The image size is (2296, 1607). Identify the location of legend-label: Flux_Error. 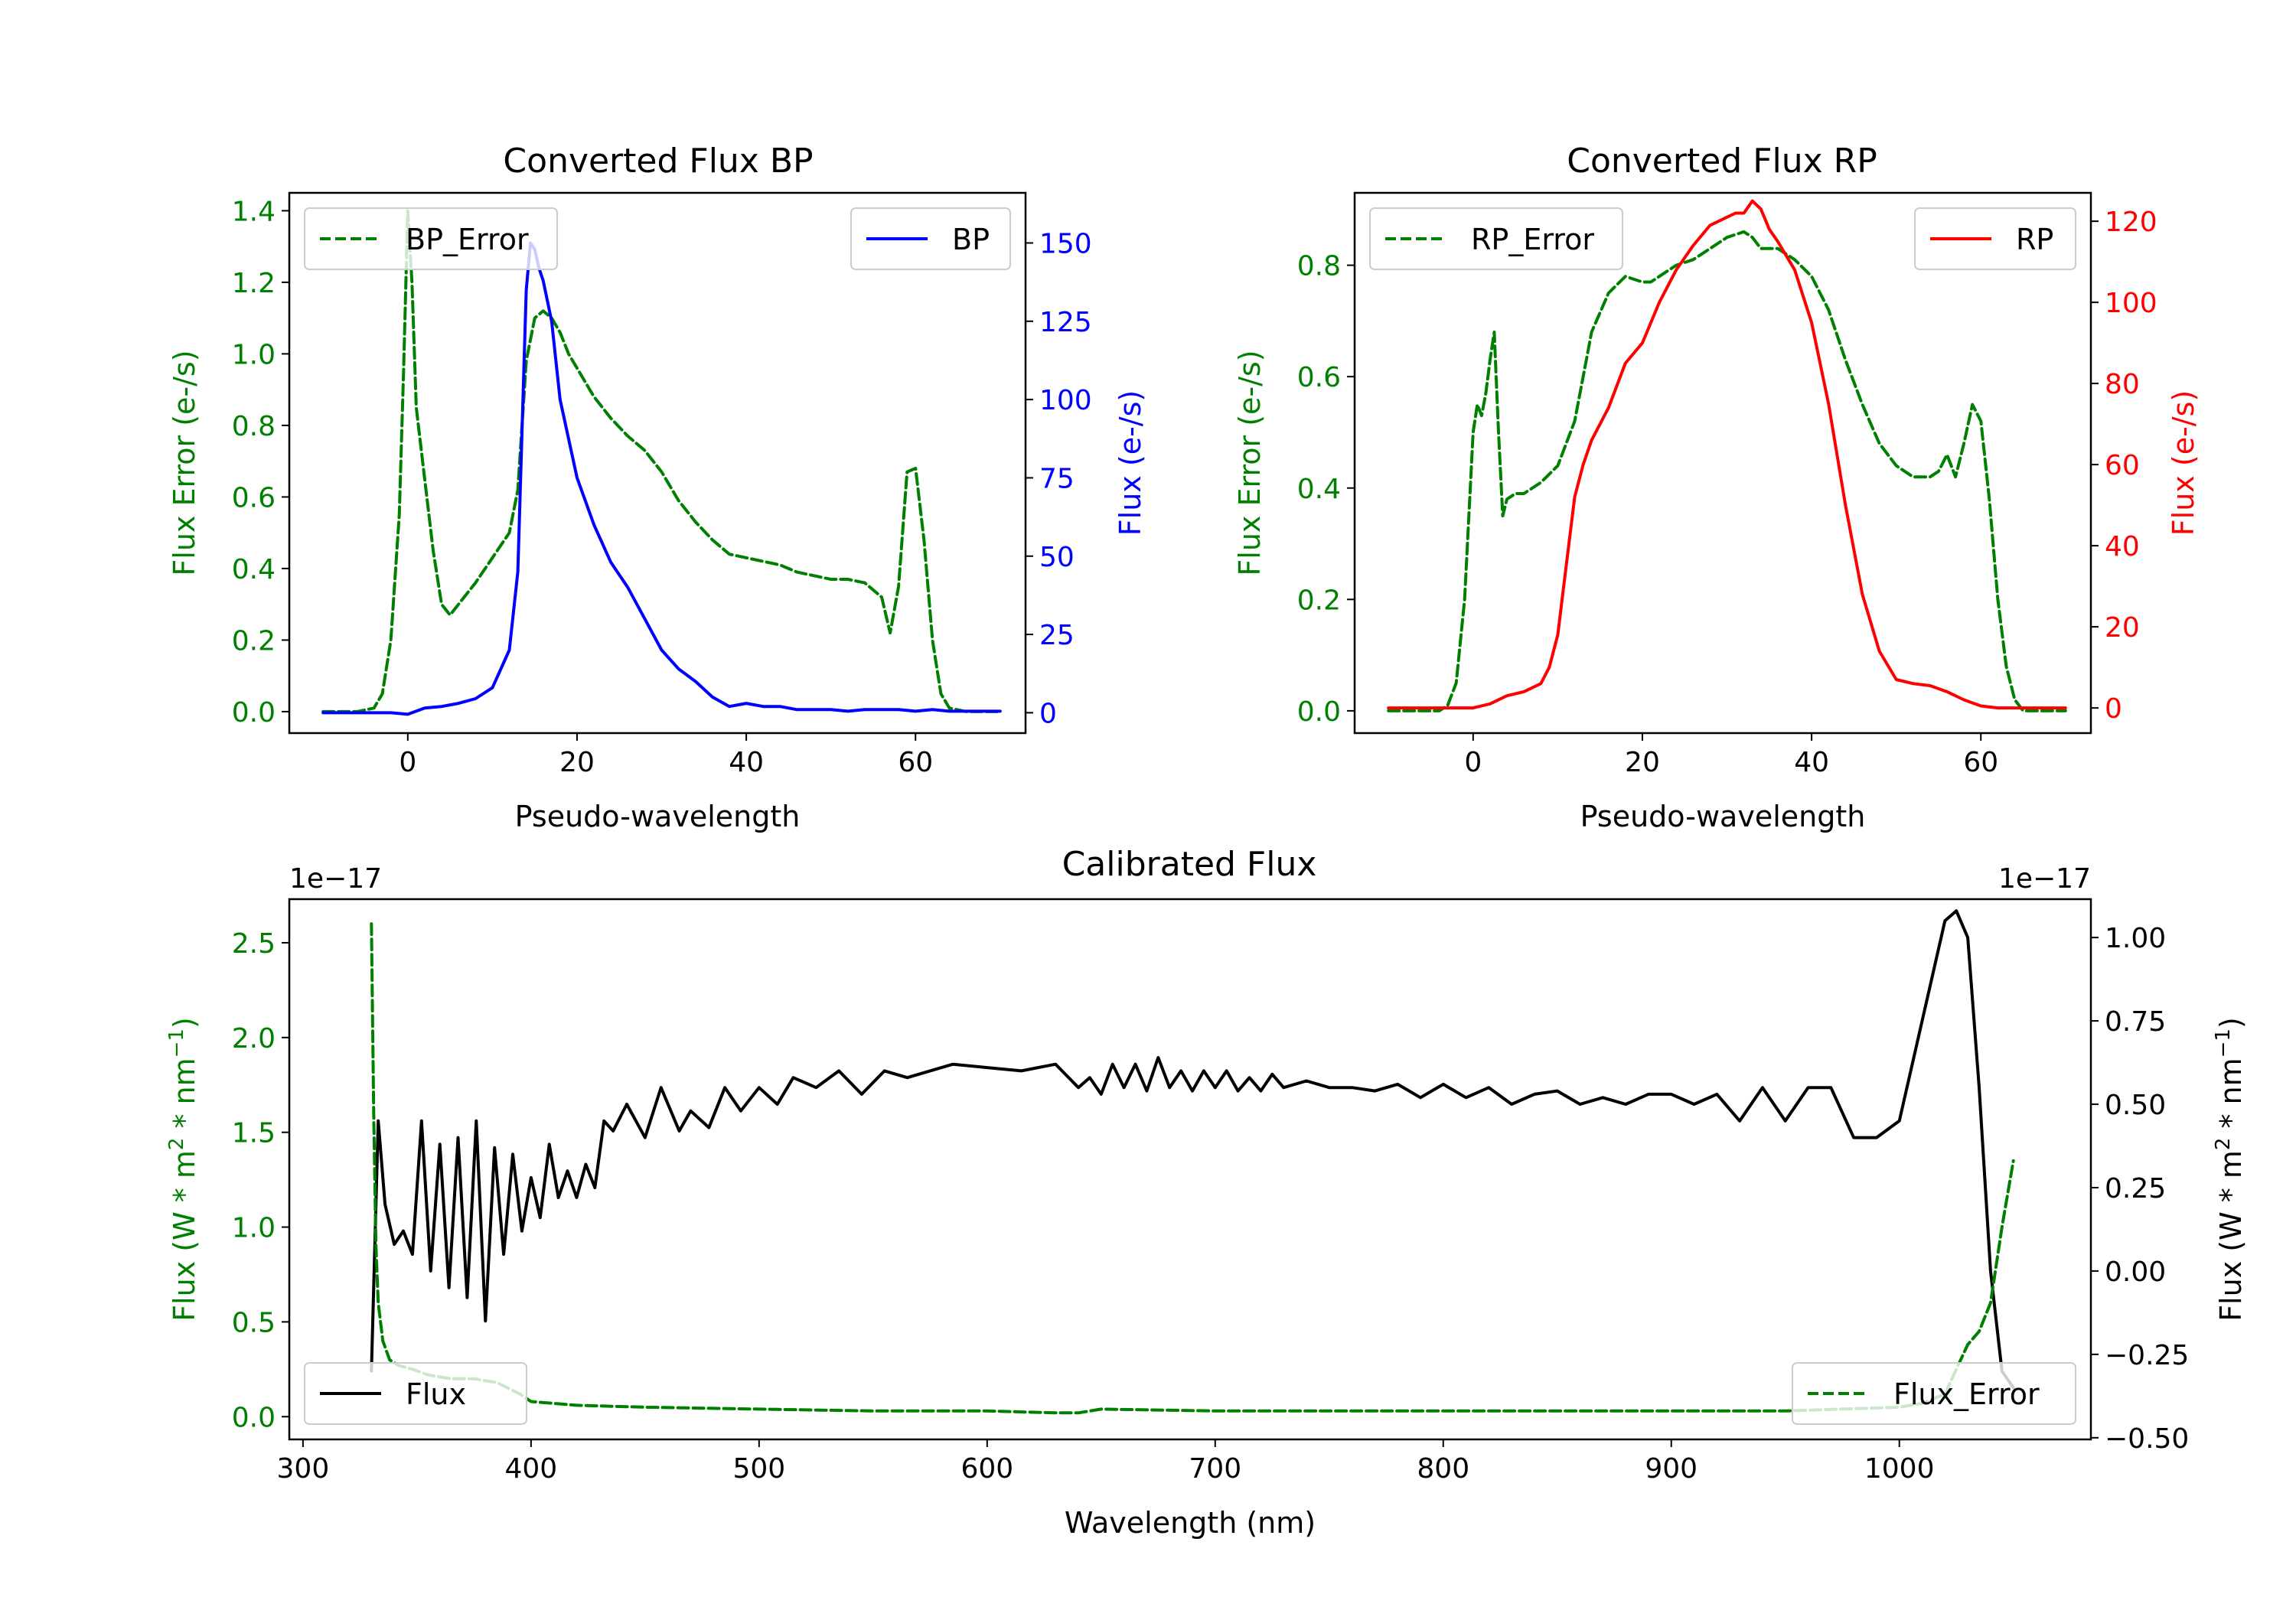
(1966, 1394).